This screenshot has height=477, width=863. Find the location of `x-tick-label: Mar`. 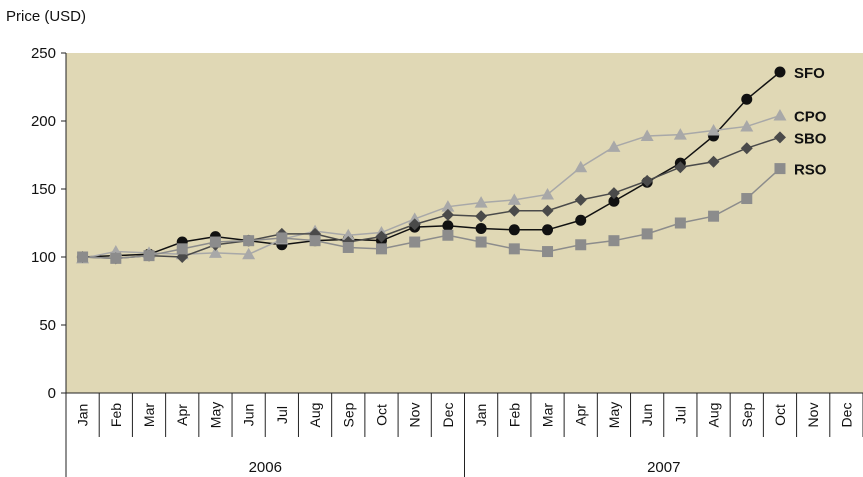

x-tick-label: Mar is located at coordinates (149, 415).